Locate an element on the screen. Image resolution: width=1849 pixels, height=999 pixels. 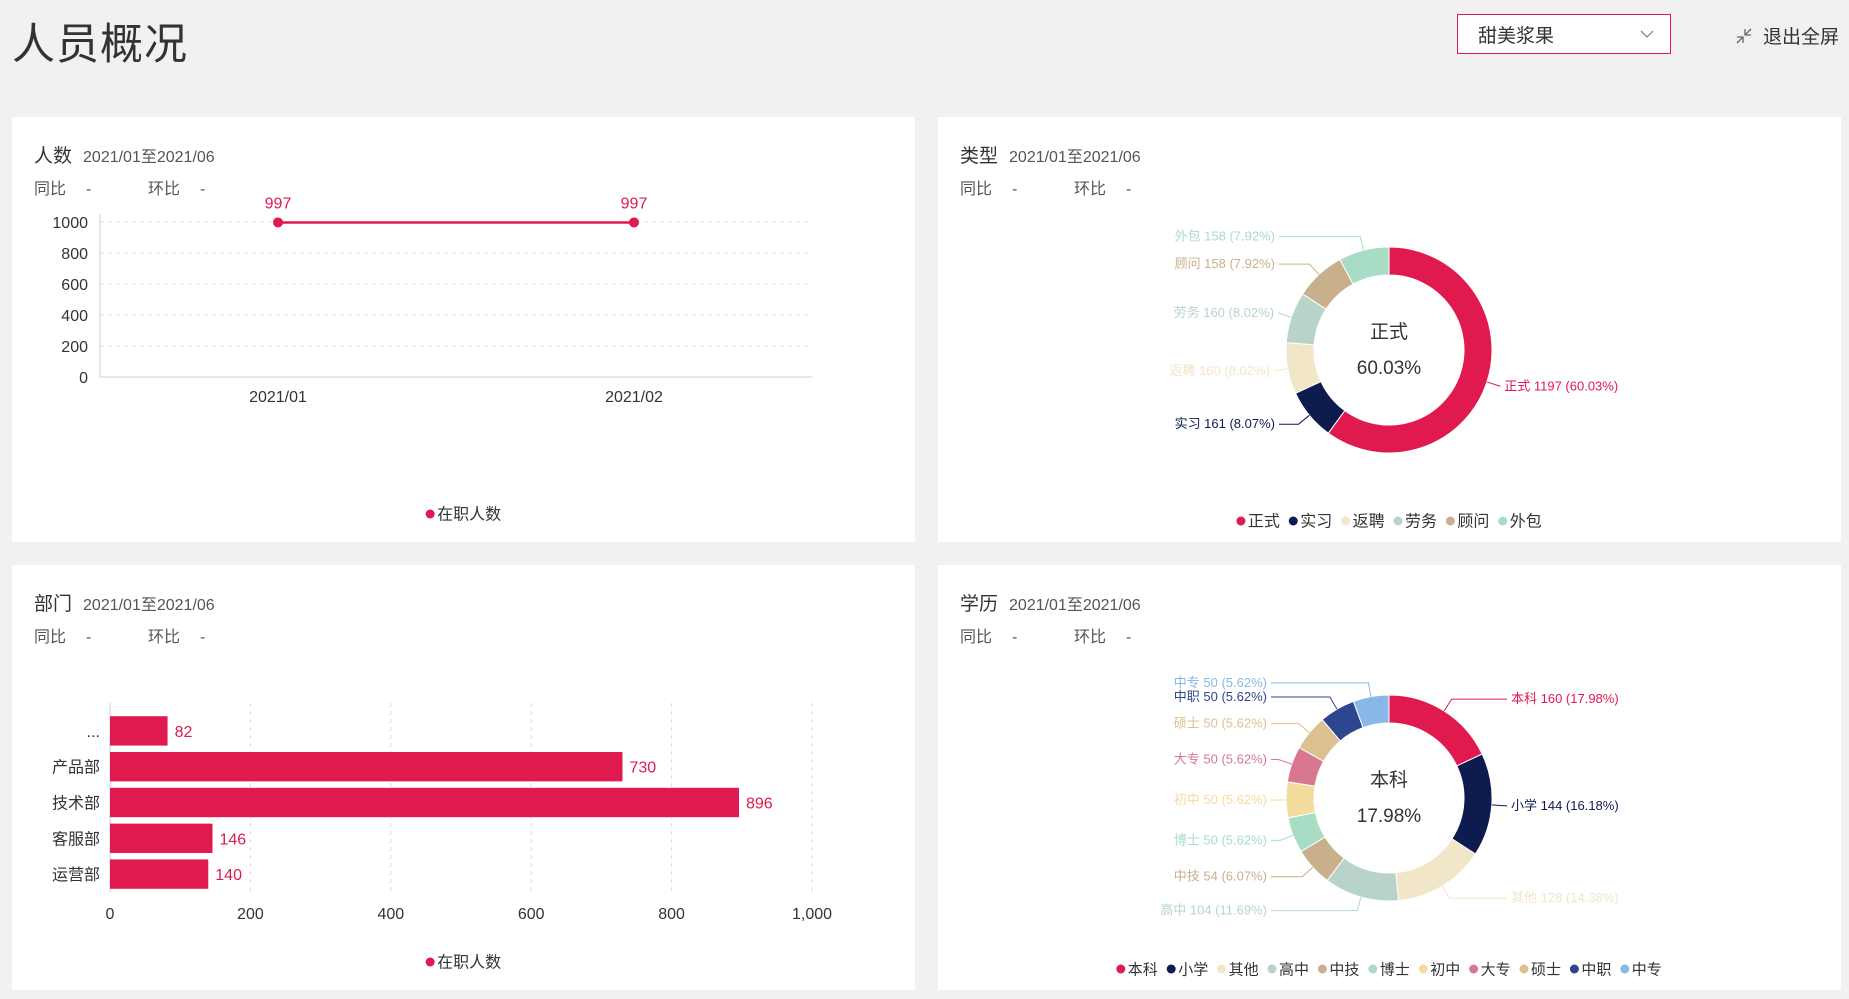
legend-label: 正式 is located at coordinates (1264, 522).